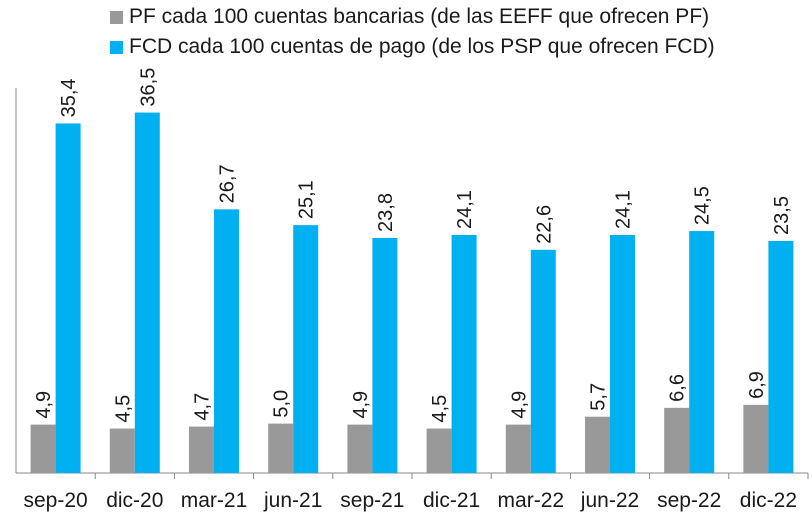  I want to click on data-label-fcd: 23,5, so click(782, 215).